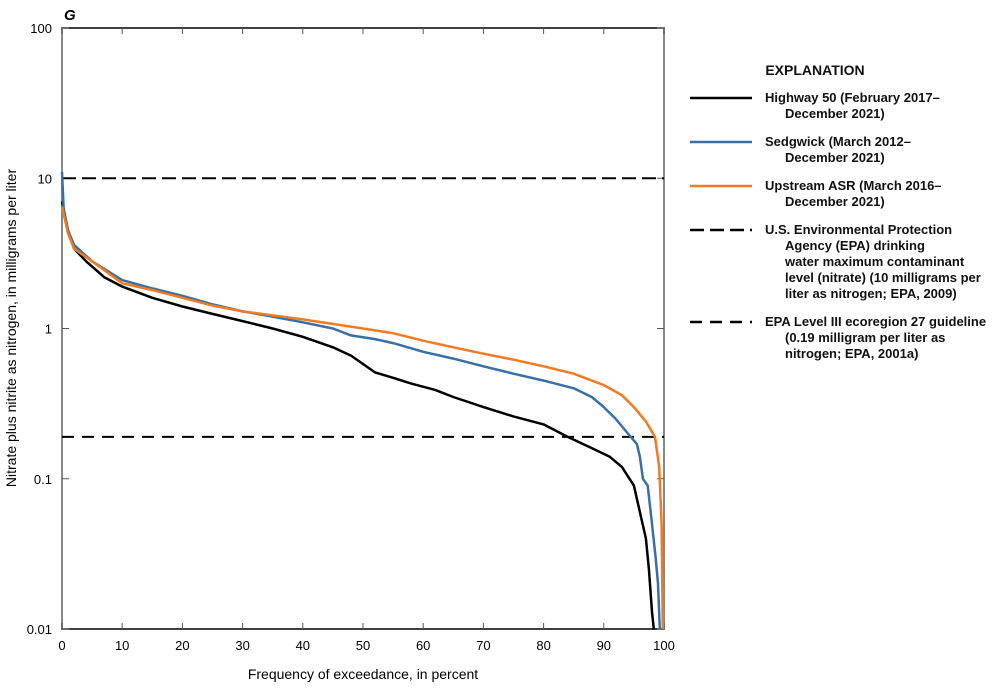  What do you see at coordinates (865, 337) in the screenshot?
I see `legend-label-line: (0.19 milligram per liter as` at bounding box center [865, 337].